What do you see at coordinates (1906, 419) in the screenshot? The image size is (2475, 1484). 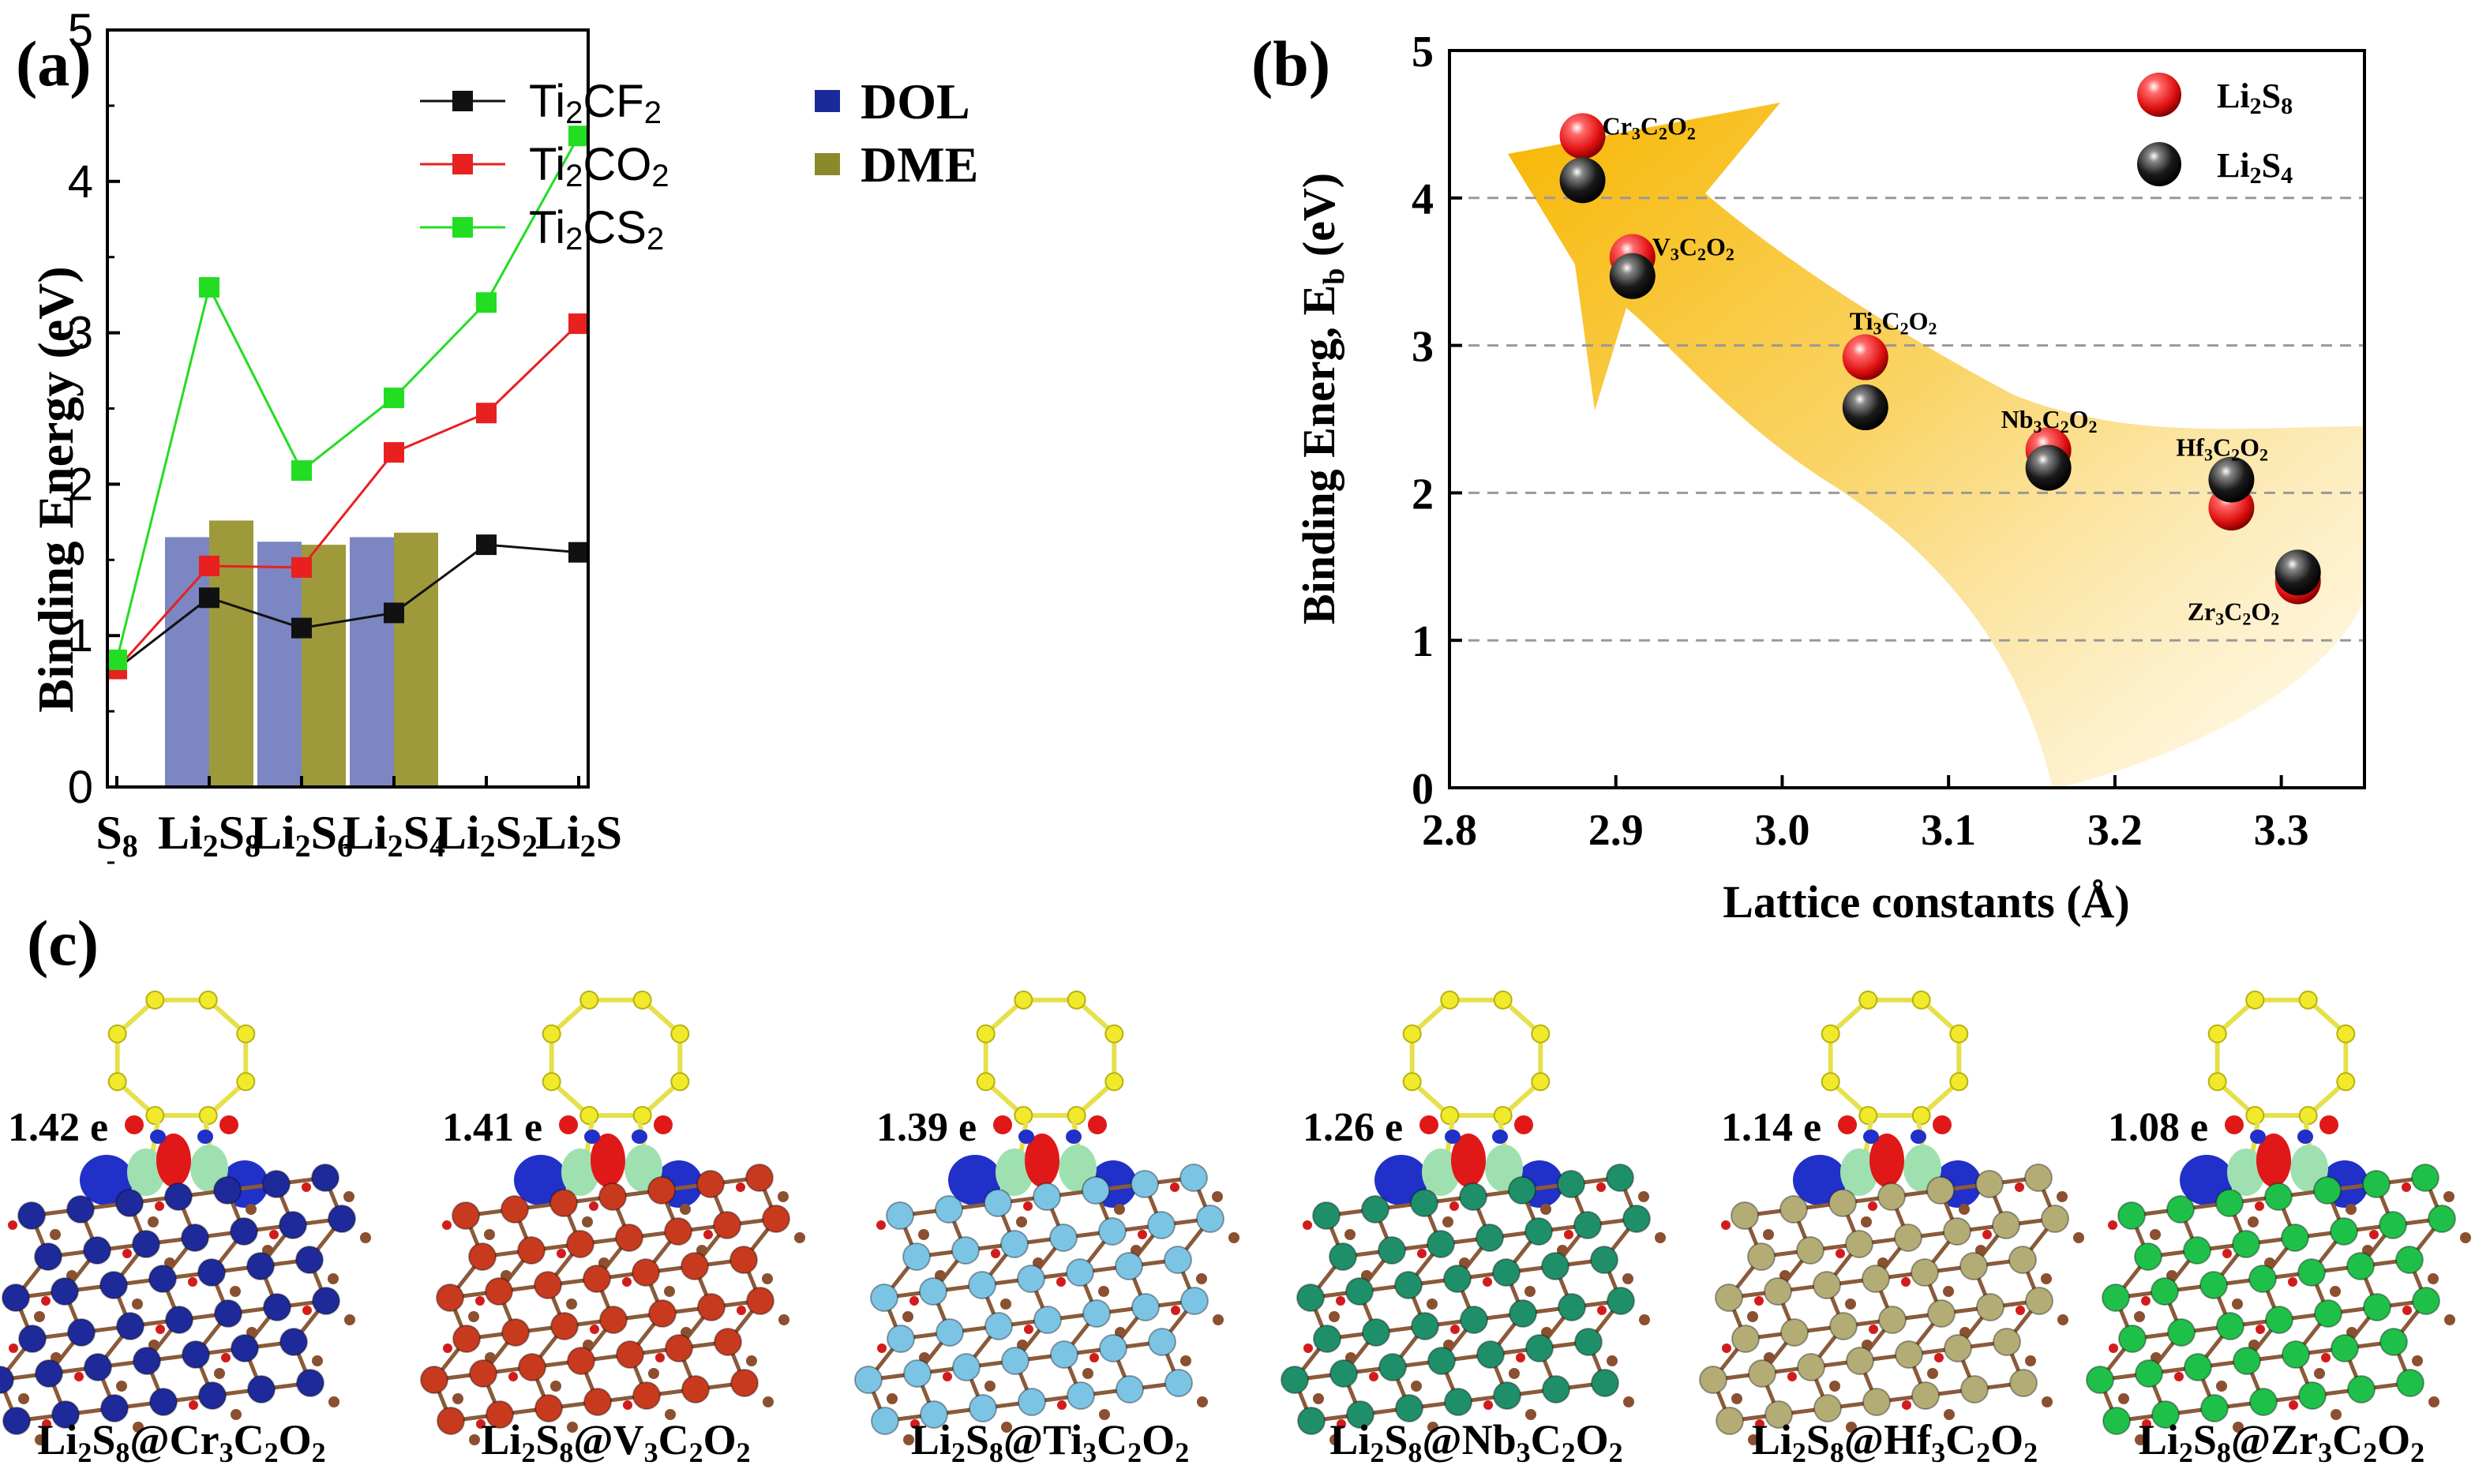 I see `panel-b-gridlines` at bounding box center [1906, 419].